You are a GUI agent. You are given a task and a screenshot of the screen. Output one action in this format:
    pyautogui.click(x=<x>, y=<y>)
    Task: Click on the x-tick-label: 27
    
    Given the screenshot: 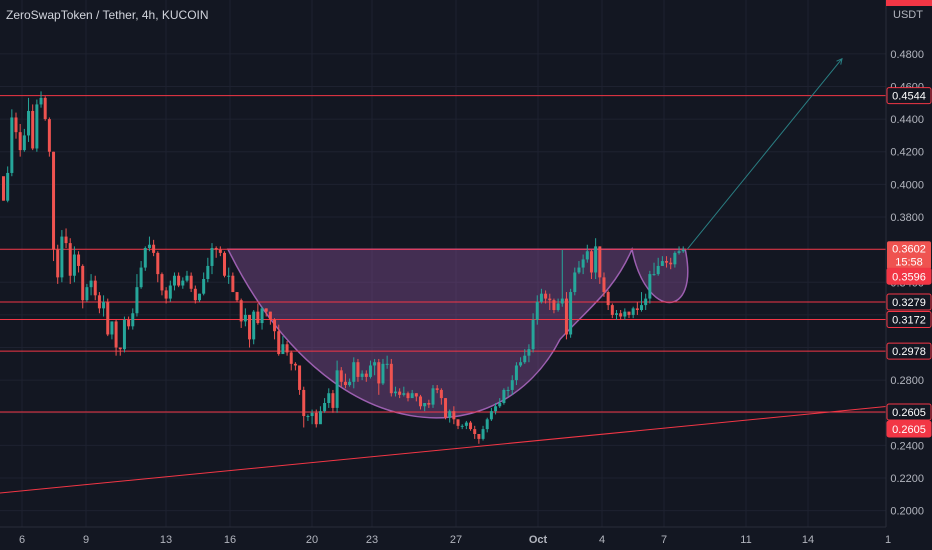 What is the action you would take?
    pyautogui.click(x=456, y=540)
    